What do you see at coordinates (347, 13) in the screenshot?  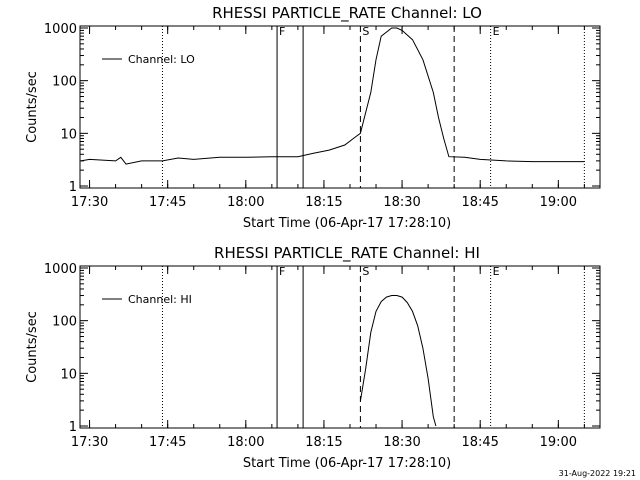 I see `chart-title-lo: RHESSI PARTICLE_RATE Channel: LO` at bounding box center [347, 13].